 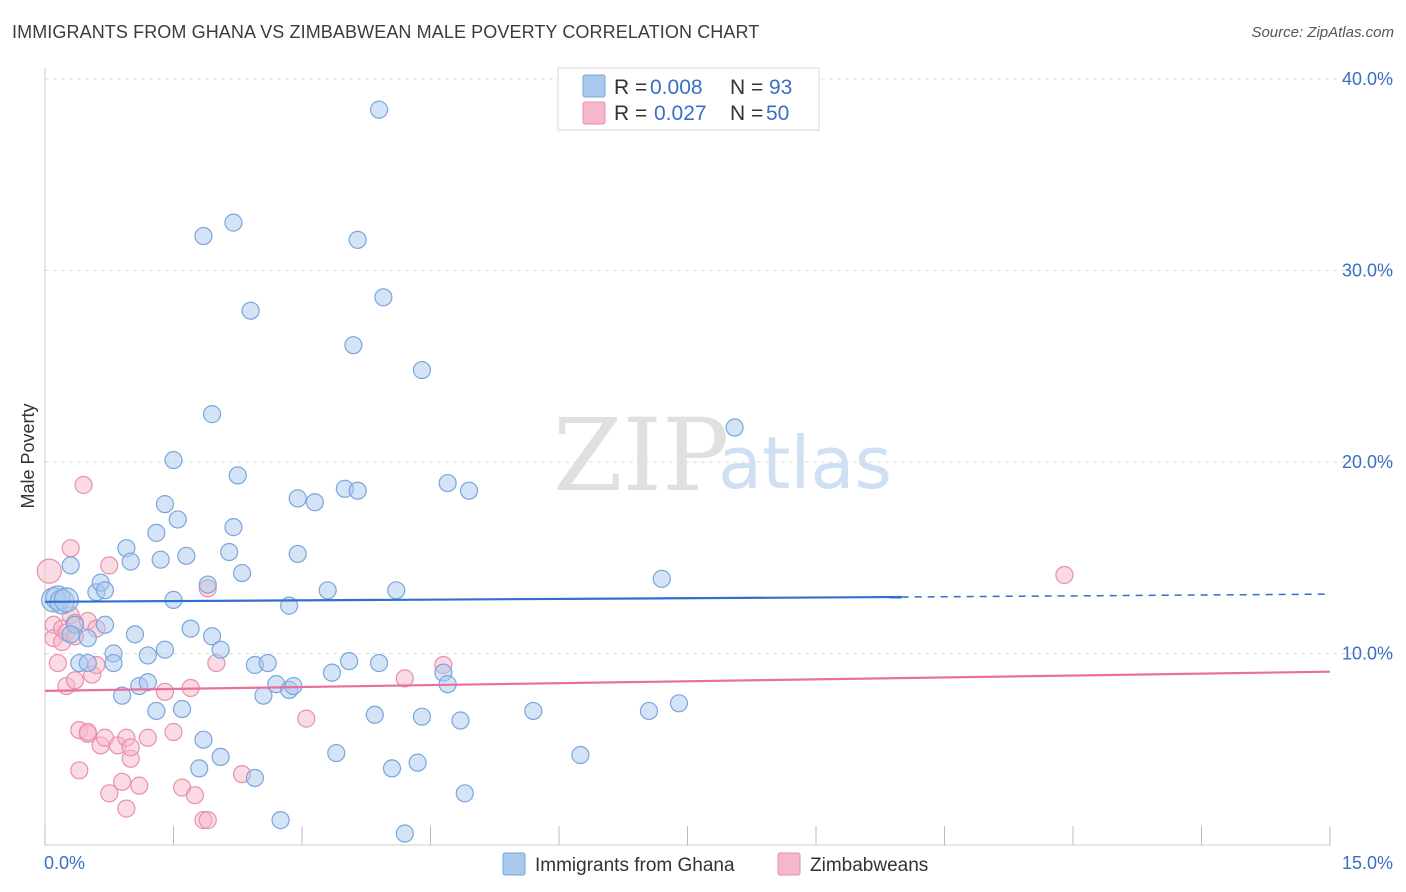 I want to click on y-tick-label: 30.0%, so click(x=1367, y=271).